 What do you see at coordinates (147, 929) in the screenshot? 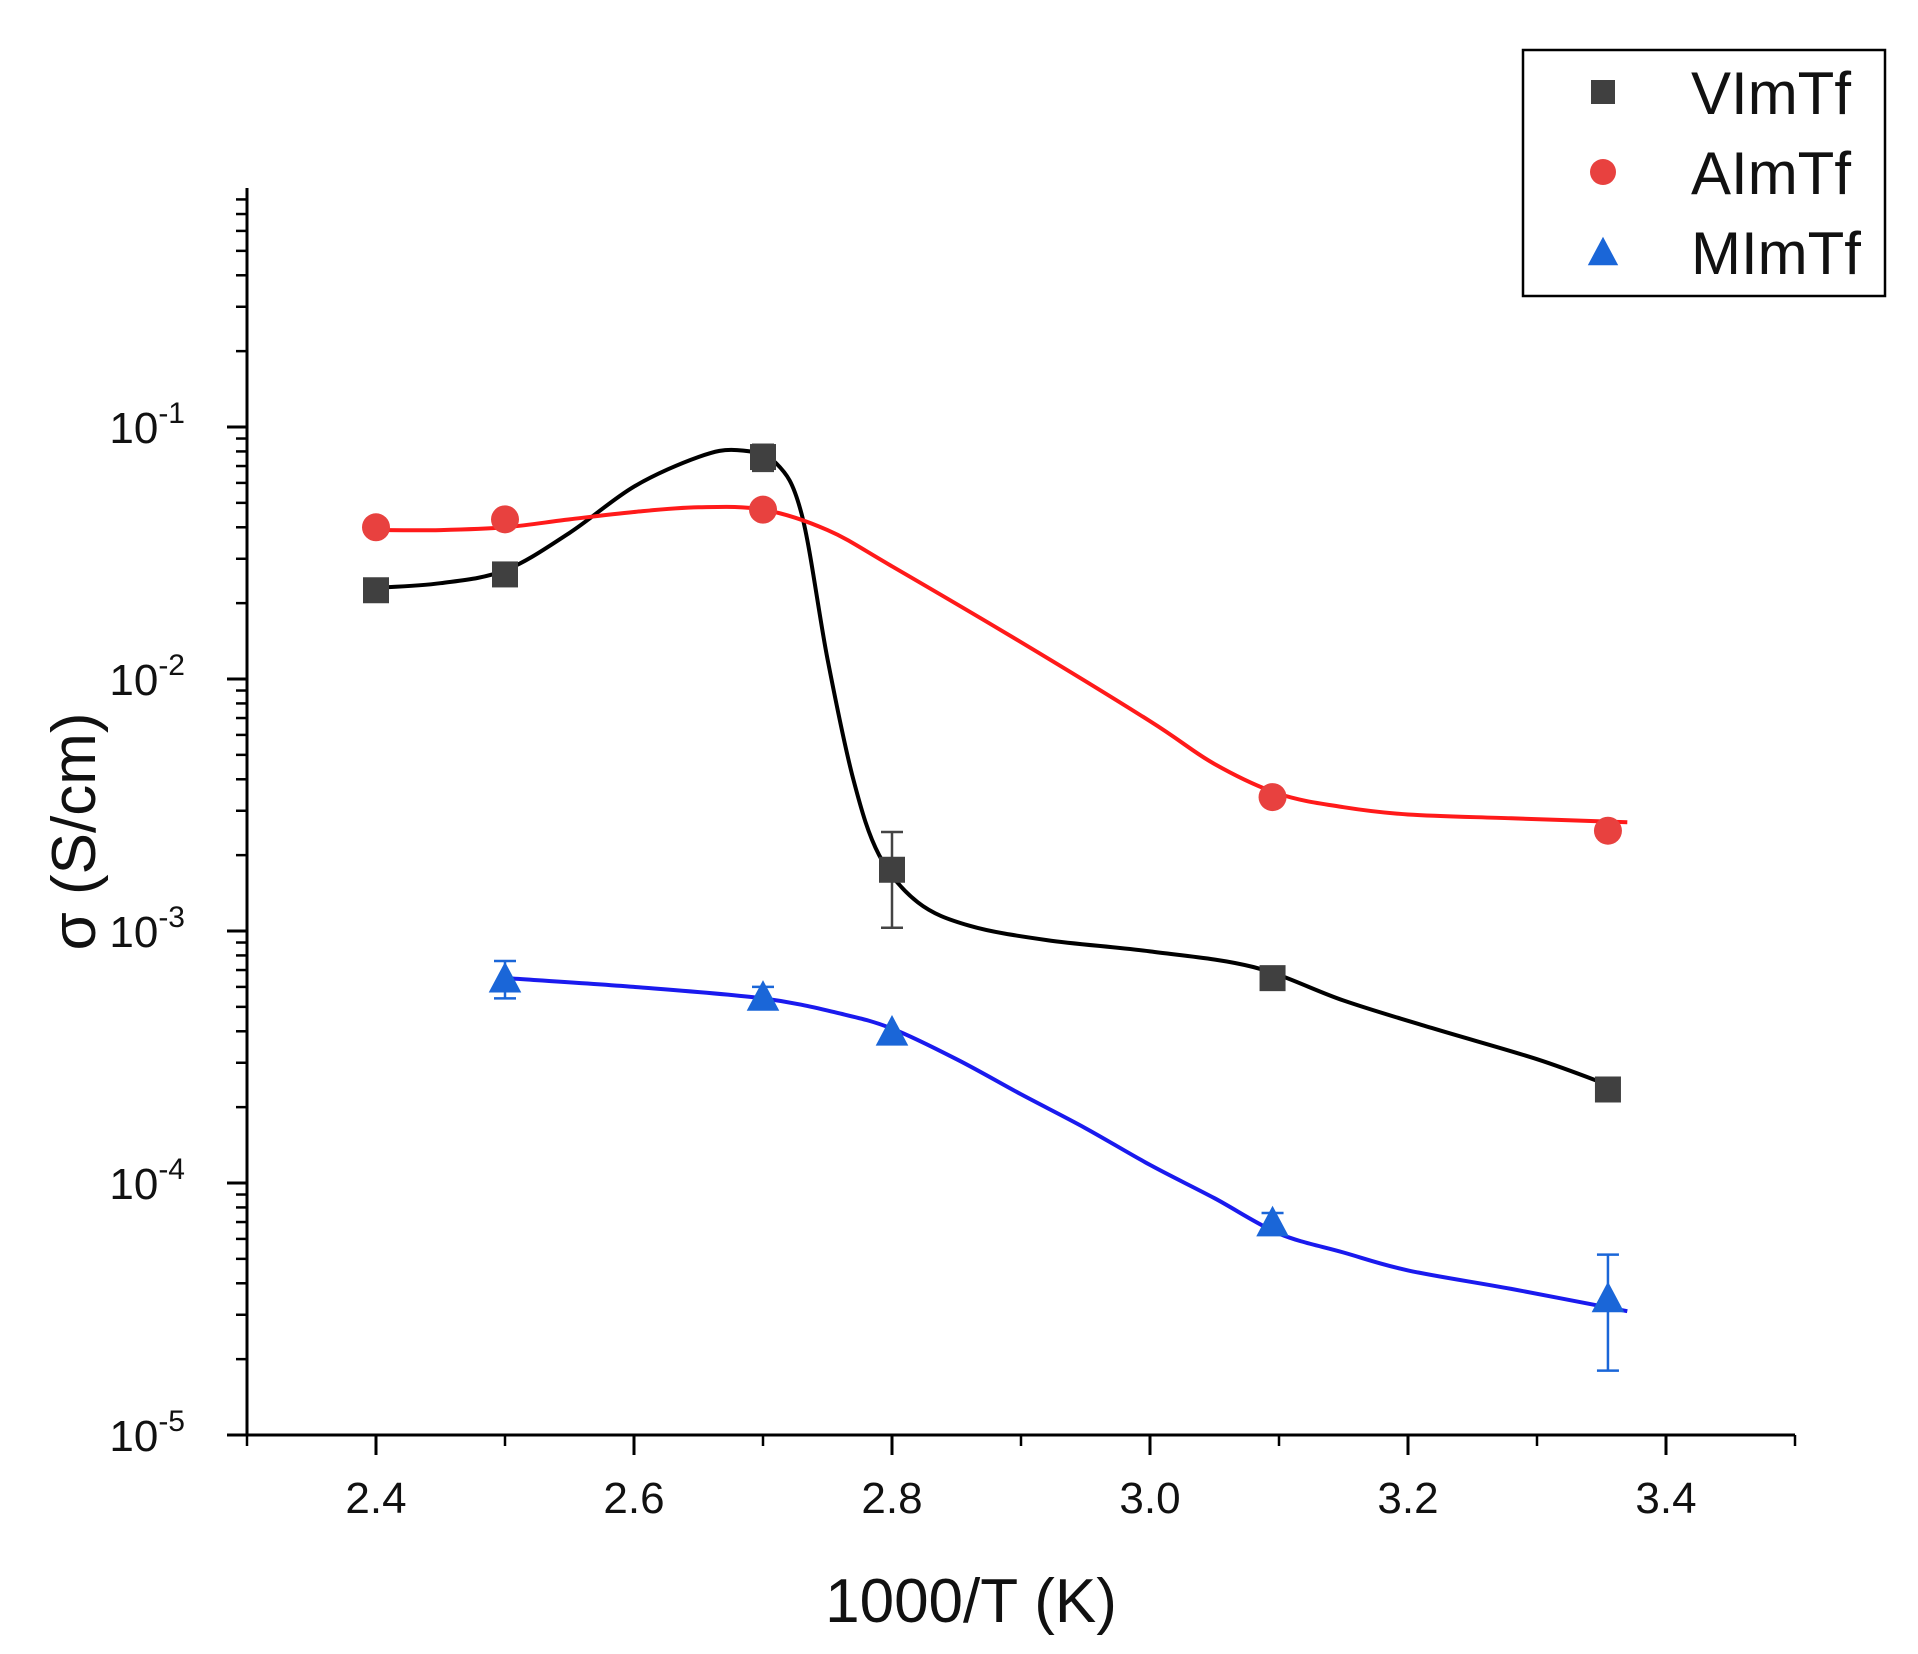
I see `y-tick-label: 10⁻³` at bounding box center [147, 929].